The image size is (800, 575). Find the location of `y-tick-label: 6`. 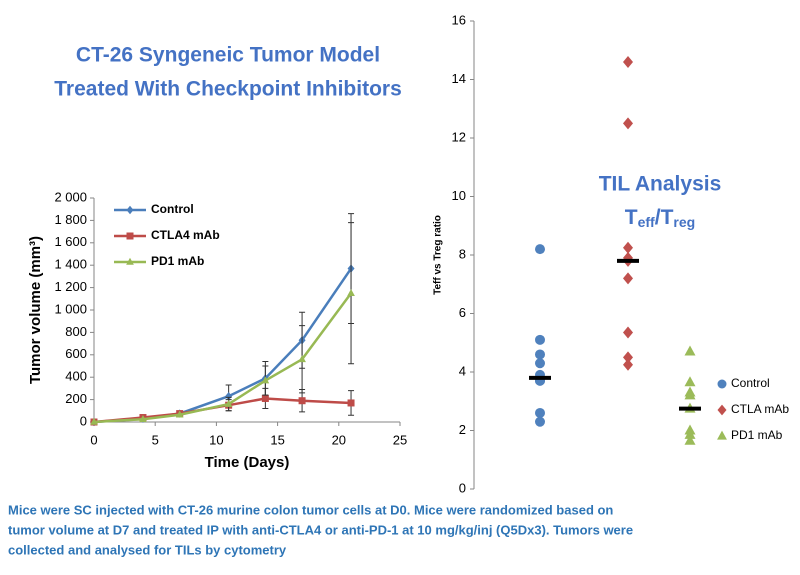

y-tick-label: 6 is located at coordinates (462, 312).